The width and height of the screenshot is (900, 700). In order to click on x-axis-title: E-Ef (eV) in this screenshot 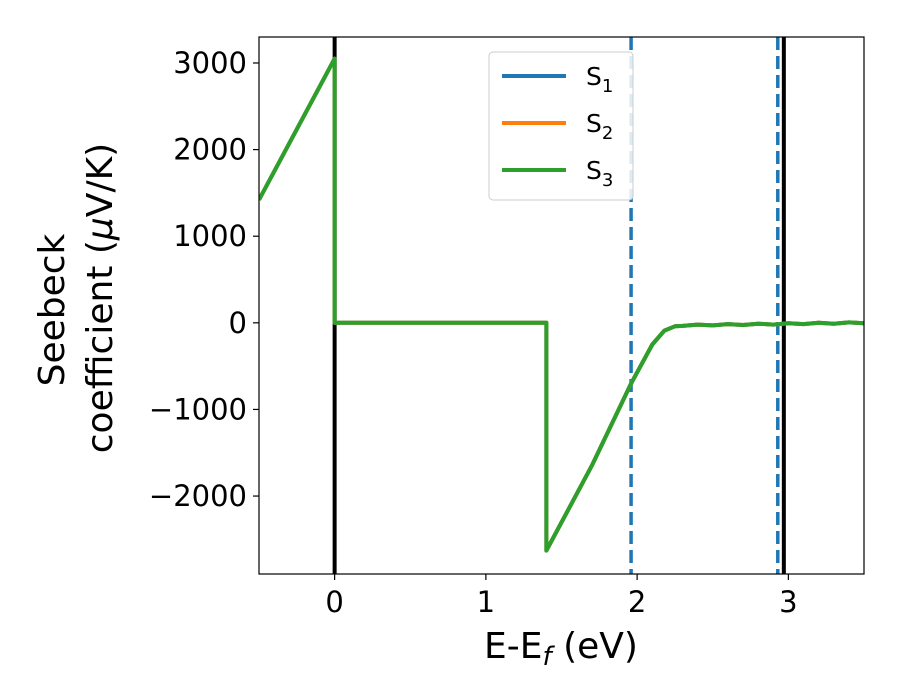, I will do `click(561, 649)`.